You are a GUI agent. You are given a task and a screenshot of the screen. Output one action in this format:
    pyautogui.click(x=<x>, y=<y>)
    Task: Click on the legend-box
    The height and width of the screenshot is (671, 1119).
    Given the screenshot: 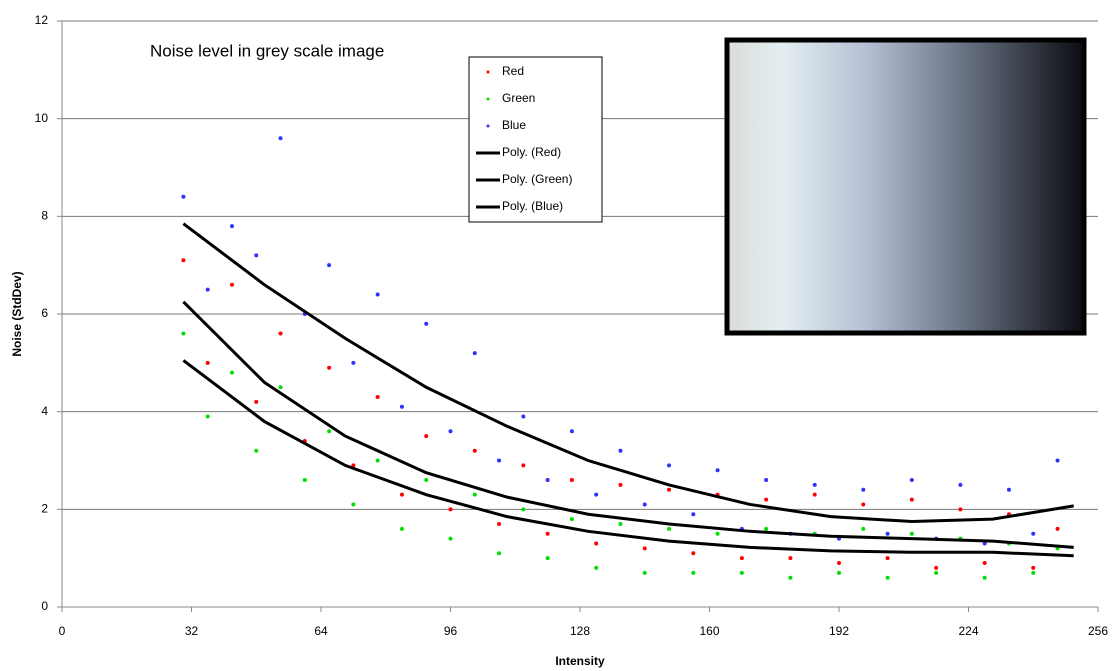 What is the action you would take?
    pyautogui.click(x=535, y=139)
    